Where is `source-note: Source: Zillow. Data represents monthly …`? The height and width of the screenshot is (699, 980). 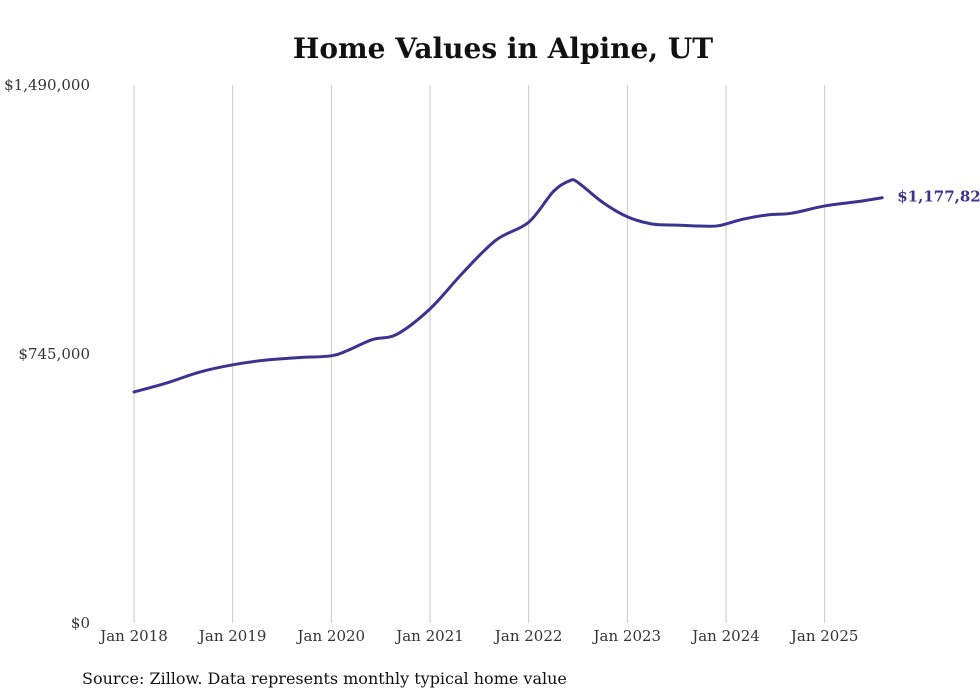
source-note: Source: Zillow. Data represents monthly … is located at coordinates (324, 678).